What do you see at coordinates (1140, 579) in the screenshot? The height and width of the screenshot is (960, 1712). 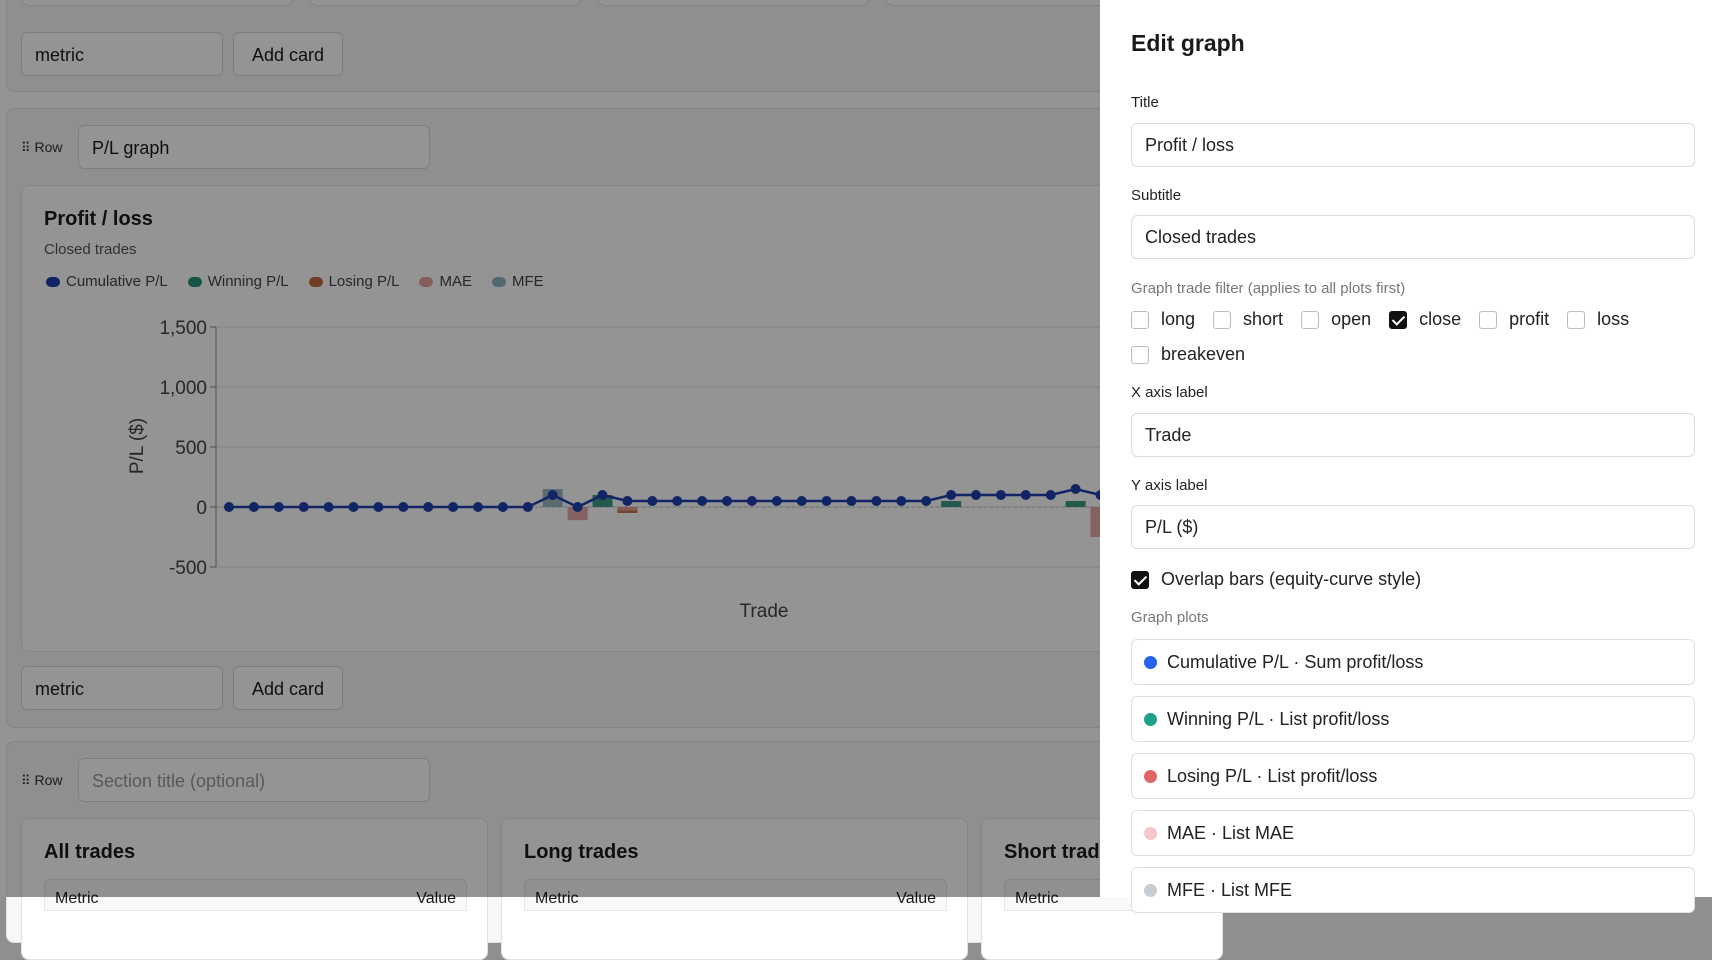 I see `overlap-bars-checkbox` at bounding box center [1140, 579].